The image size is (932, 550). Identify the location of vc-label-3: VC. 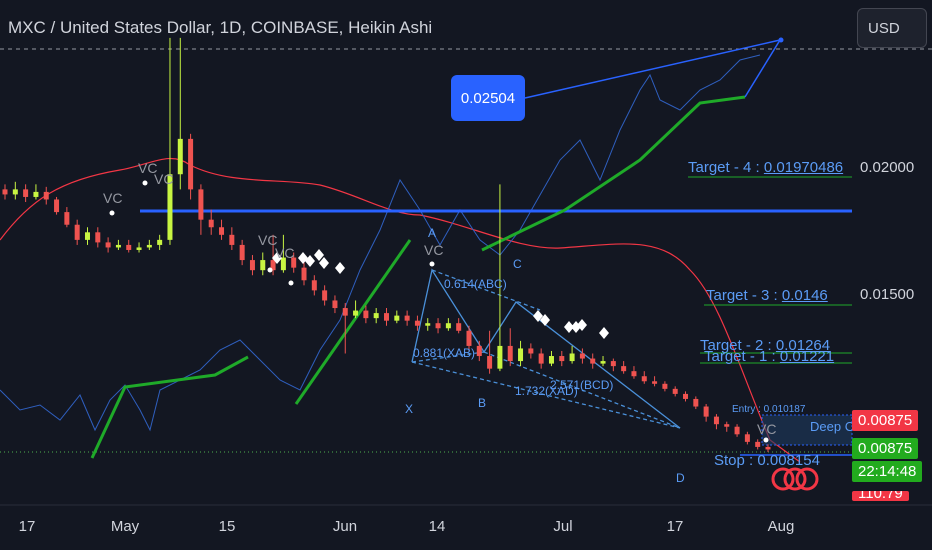
(164, 179).